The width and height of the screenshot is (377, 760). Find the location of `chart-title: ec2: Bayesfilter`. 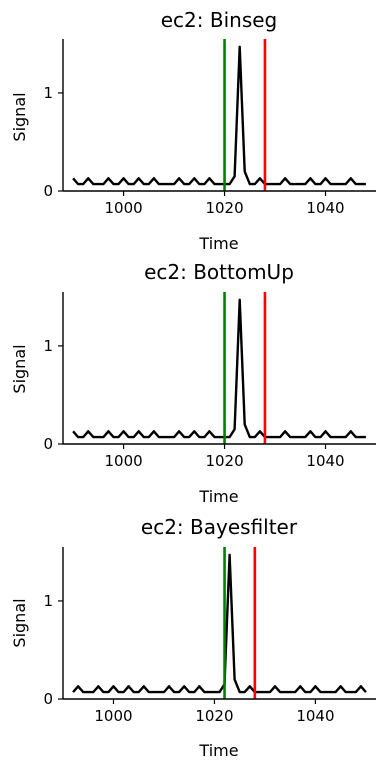

chart-title: ec2: Bayesfilter is located at coordinates (219, 527).